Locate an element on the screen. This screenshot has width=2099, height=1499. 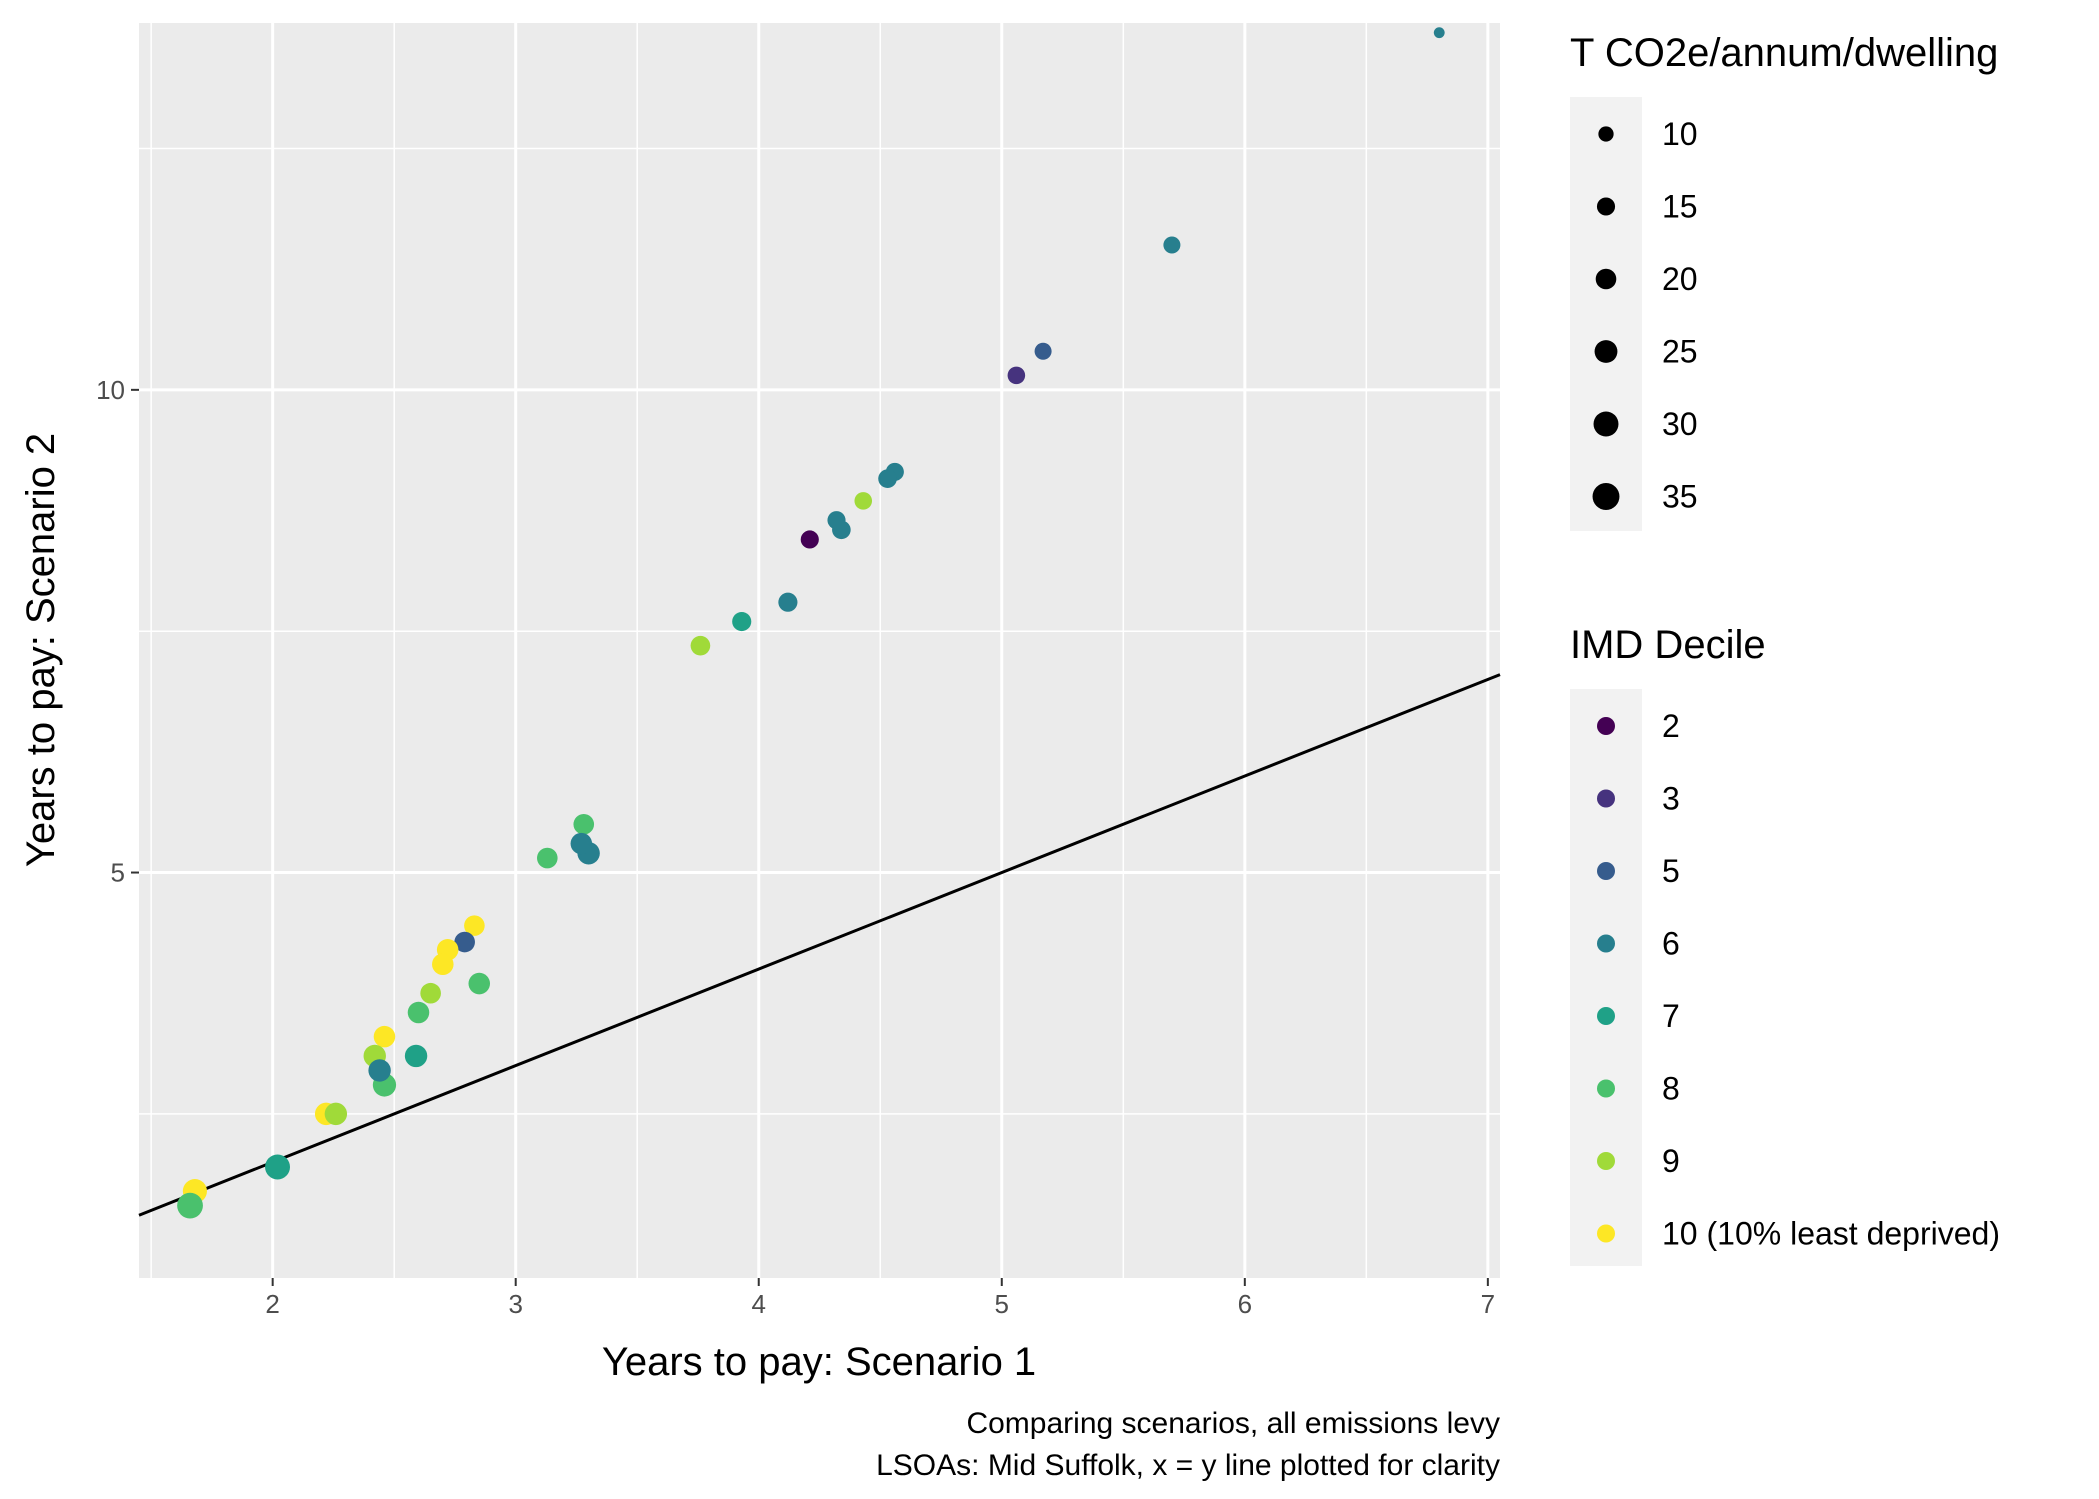
color-legend-label: 10 (10% least deprived) is located at coordinates (1831, 1234).